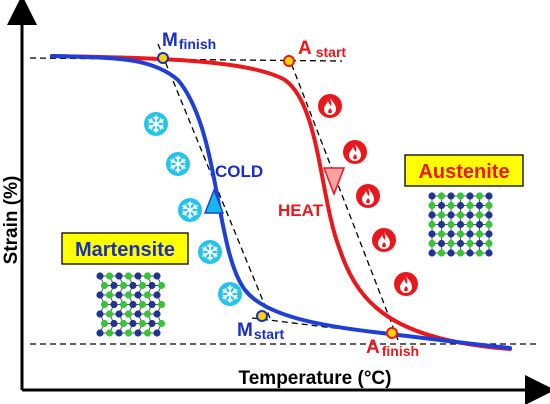 The width and height of the screenshot is (550, 404). Describe the element at coordinates (11, 220) in the screenshot. I see `y-axis-title: Strain (%)` at that location.